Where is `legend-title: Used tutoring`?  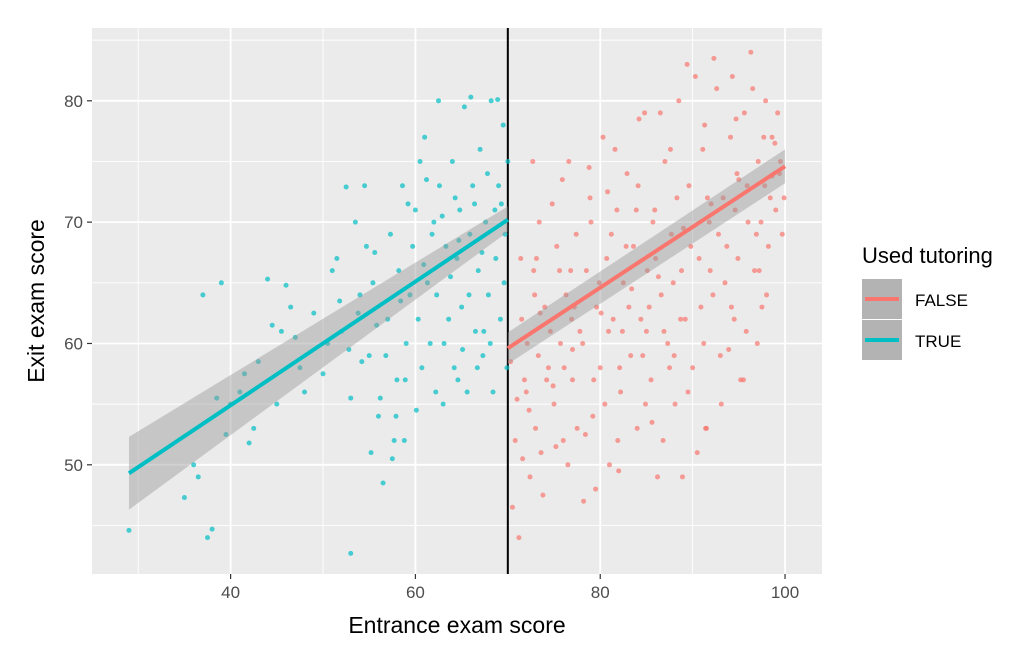
legend-title: Used tutoring is located at coordinates (927, 255).